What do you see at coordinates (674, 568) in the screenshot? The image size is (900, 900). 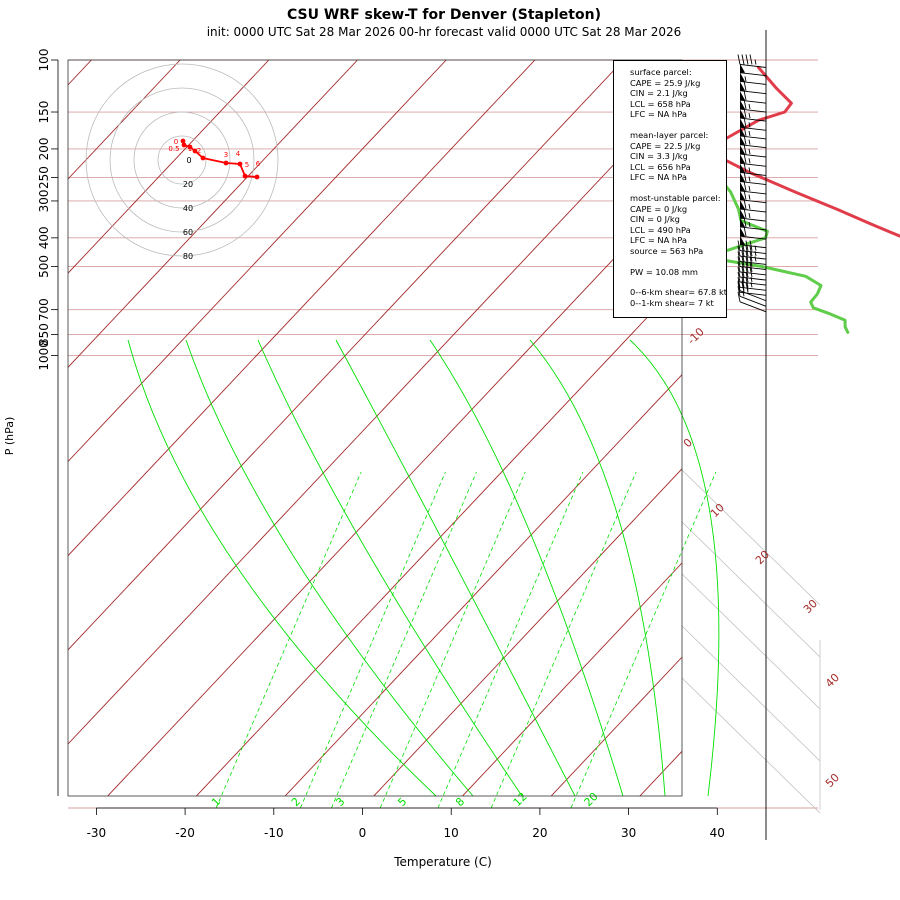 I see `moist-adiabat` at bounding box center [674, 568].